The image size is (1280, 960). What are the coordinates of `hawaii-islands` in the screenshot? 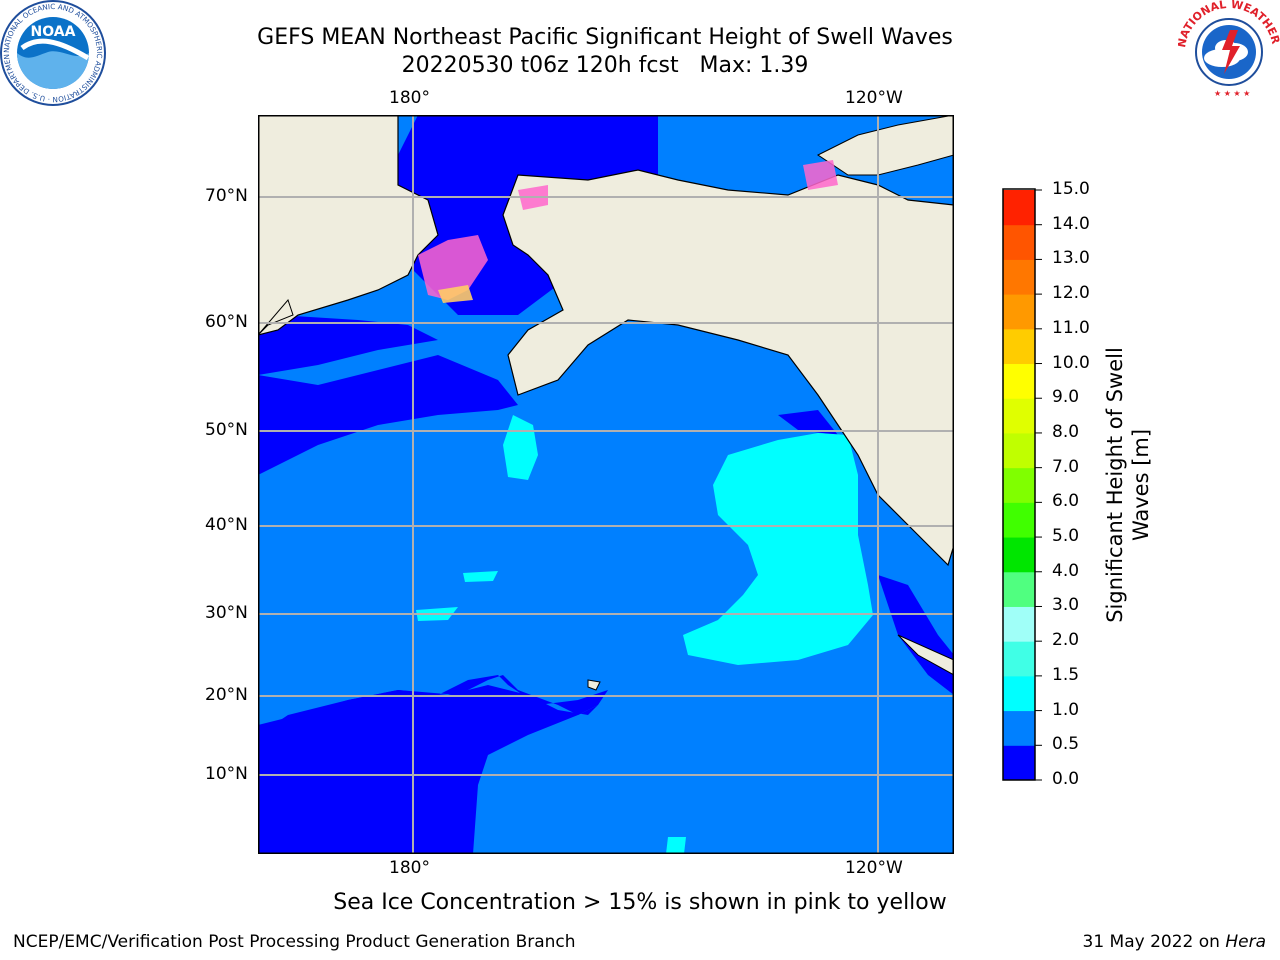 It's located at (594, 685).